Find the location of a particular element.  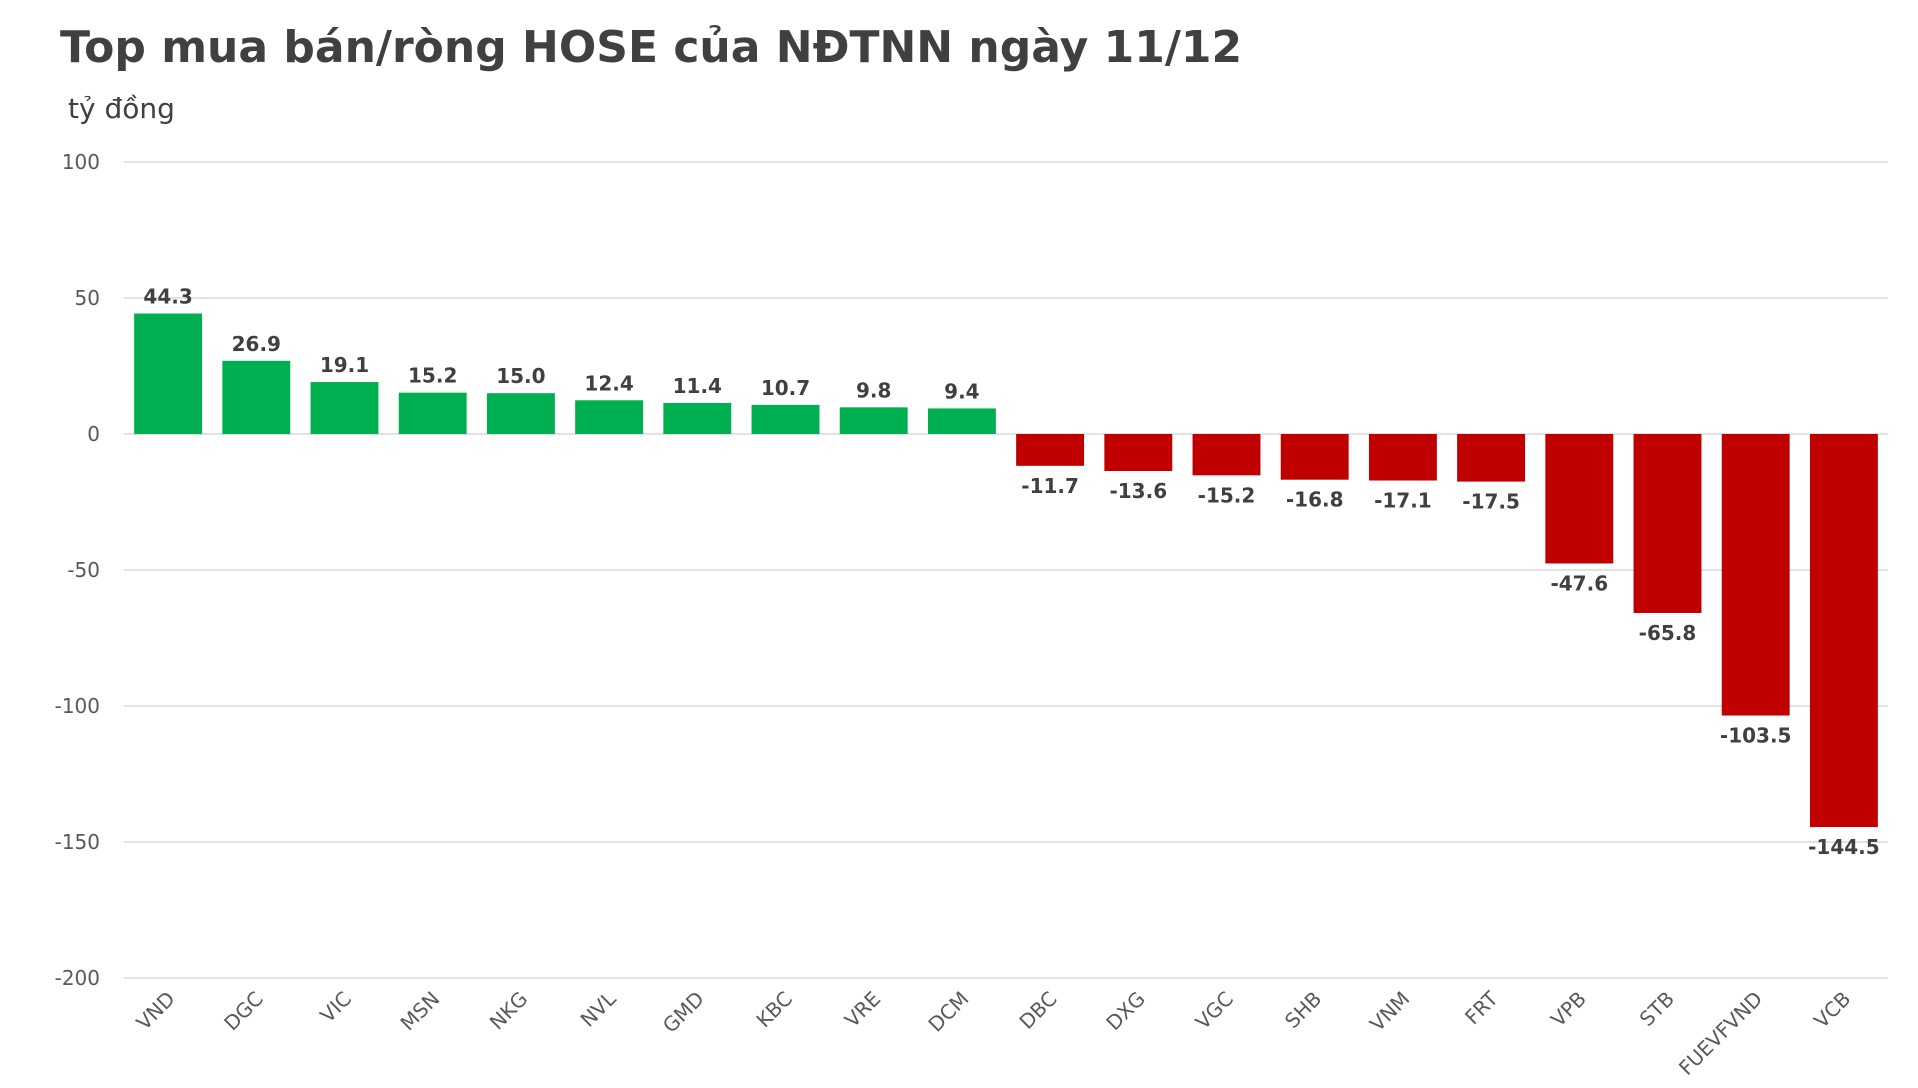

data-label: -11.7 is located at coordinates (1050, 486).